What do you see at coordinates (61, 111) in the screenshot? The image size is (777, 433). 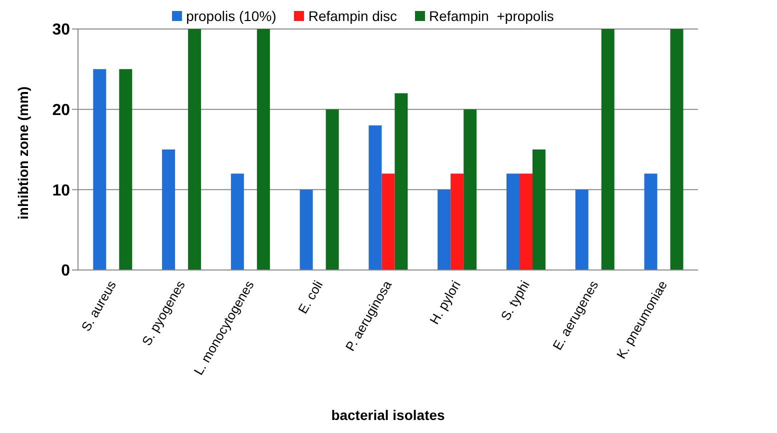 I see `y-tick-label: 20` at bounding box center [61, 111].